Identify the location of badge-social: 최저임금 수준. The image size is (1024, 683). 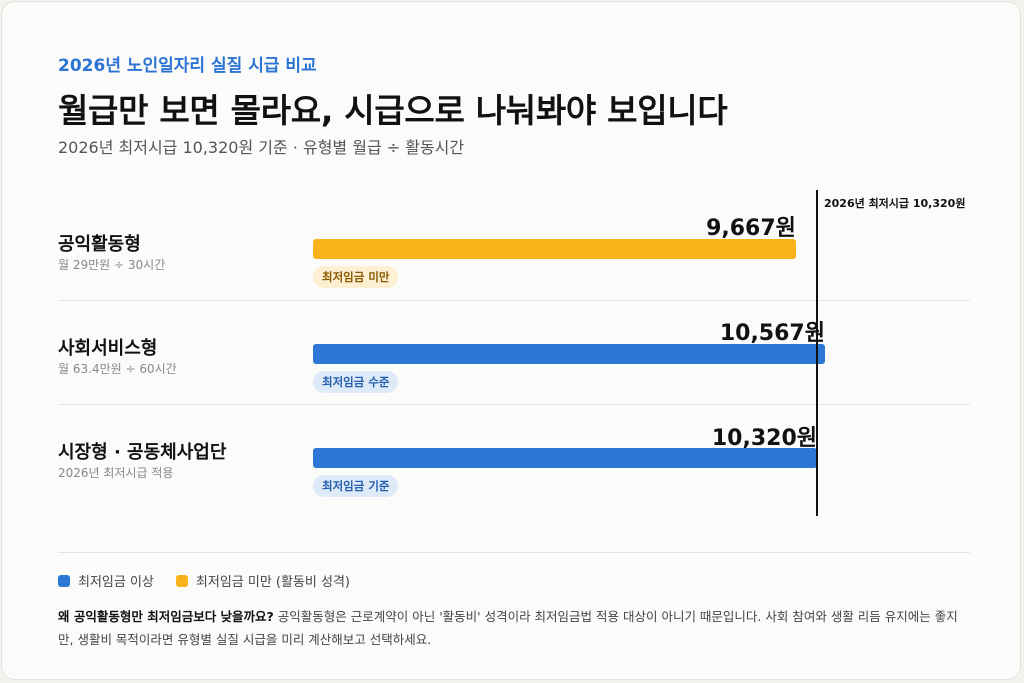
(356, 382).